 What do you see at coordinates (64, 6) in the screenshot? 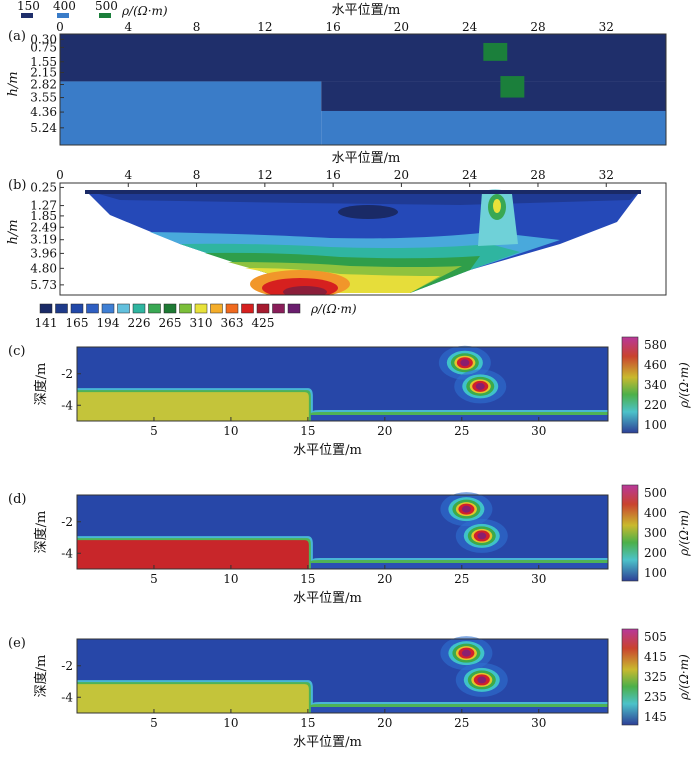
I see `legend-a-value-2: 400` at bounding box center [64, 6].